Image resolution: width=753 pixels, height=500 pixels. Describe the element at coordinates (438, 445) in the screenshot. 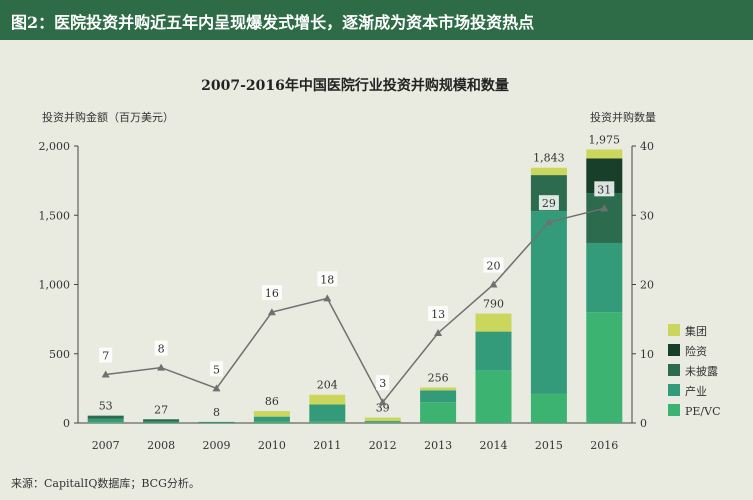

I see `x-tick-label: 2013` at that location.